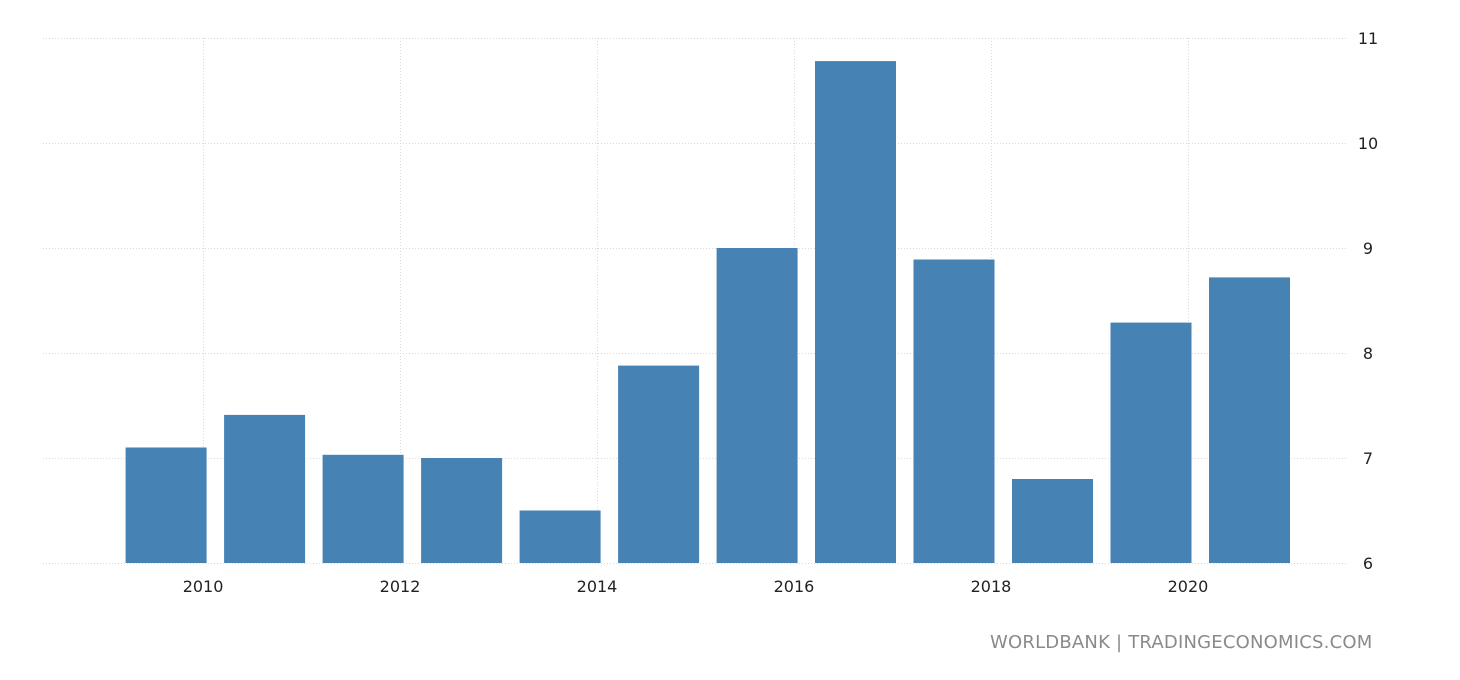 This screenshot has height=680, width=1460. What do you see at coordinates (400, 586) in the screenshot?
I see `x-tick-label: 2012` at bounding box center [400, 586].